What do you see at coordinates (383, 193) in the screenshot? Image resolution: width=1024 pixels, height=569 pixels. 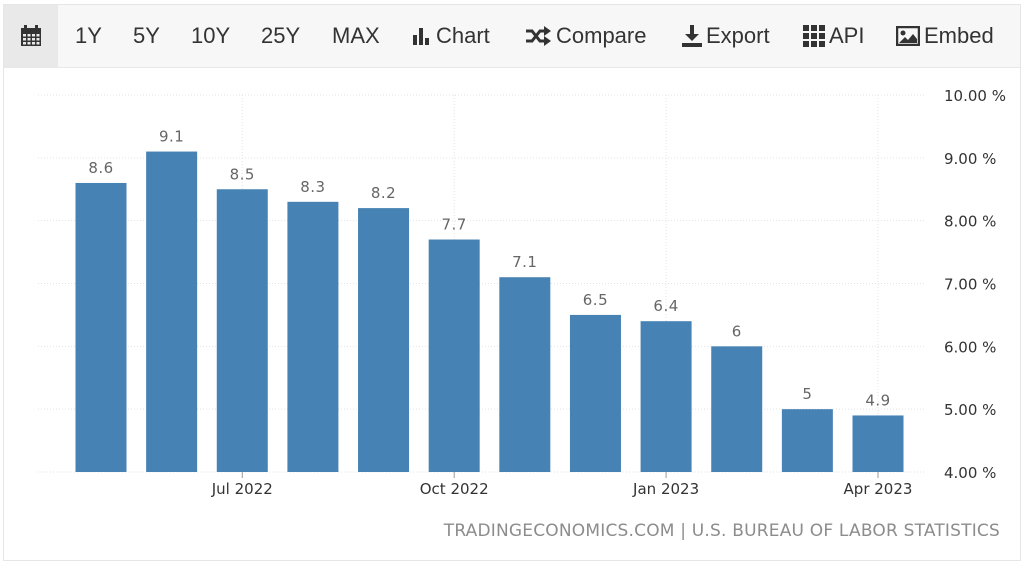 I see `data-label: 8.2` at bounding box center [383, 193].